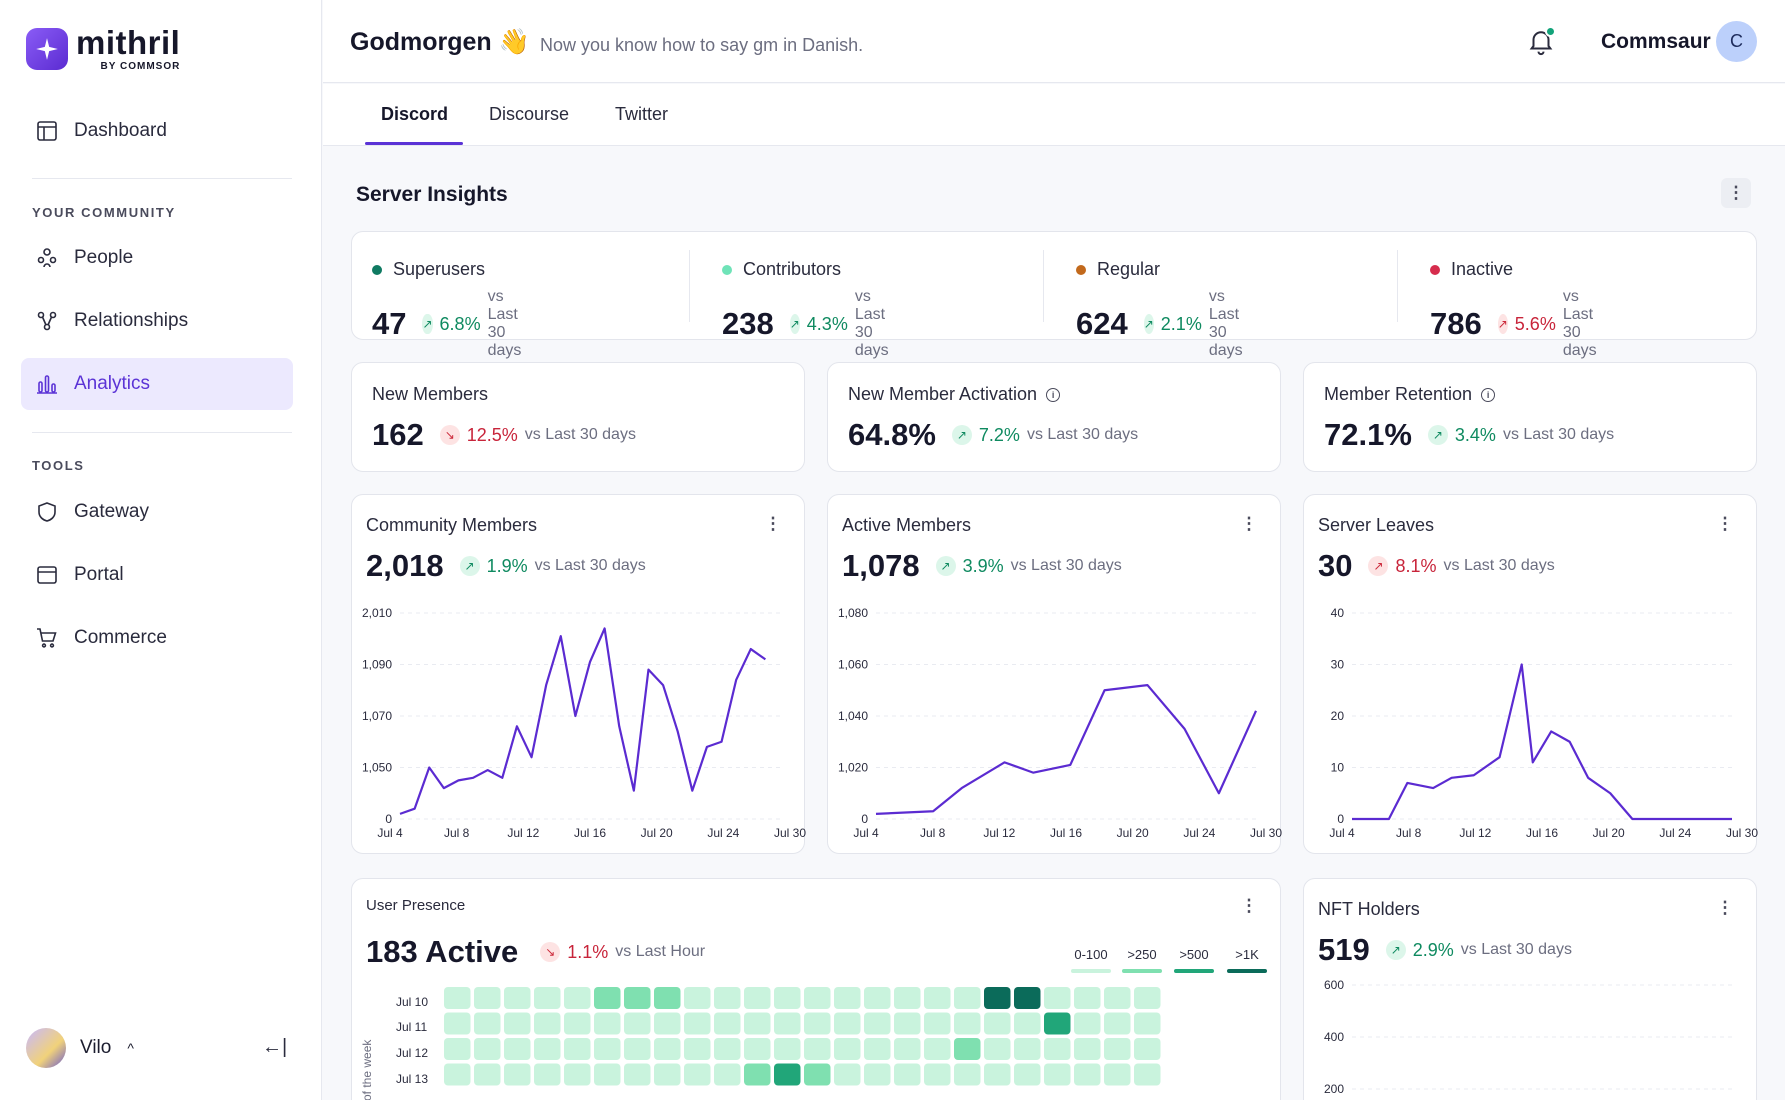 This screenshot has width=1785, height=1100. I want to click on sidebar-item-relationships: Relationships, so click(157, 321).